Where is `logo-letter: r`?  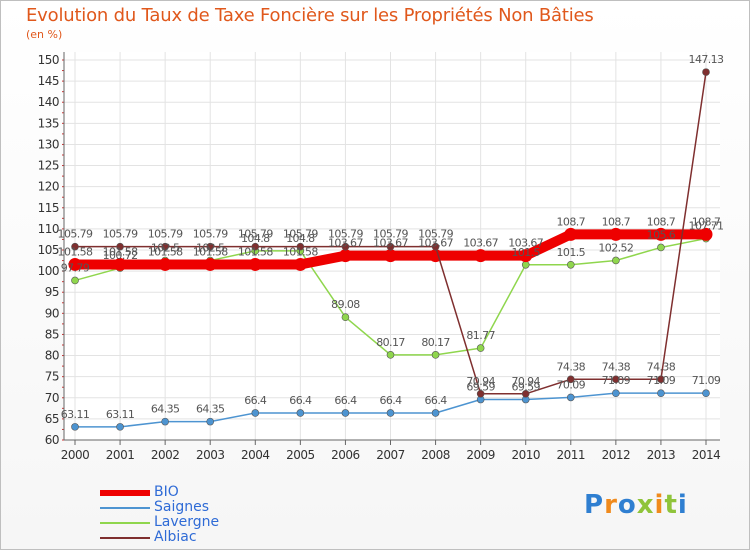
logo-letter: r is located at coordinates (611, 505).